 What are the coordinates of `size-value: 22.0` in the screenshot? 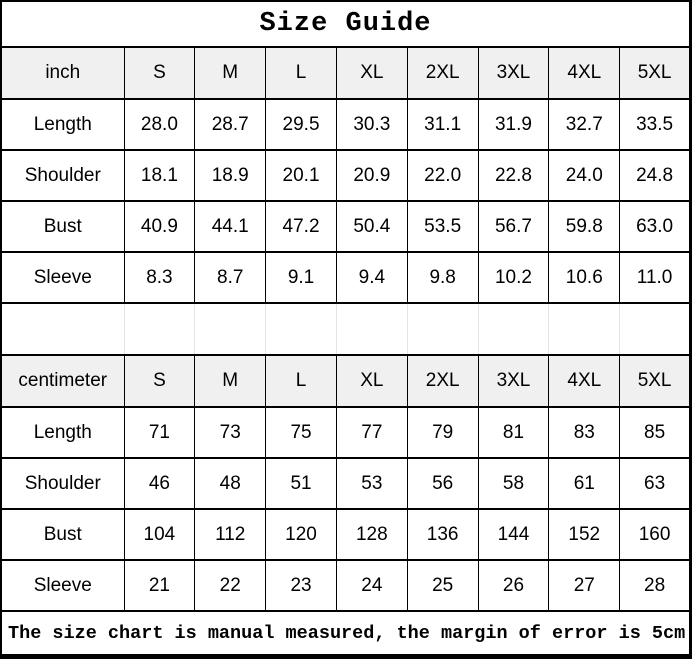 It's located at (442, 175).